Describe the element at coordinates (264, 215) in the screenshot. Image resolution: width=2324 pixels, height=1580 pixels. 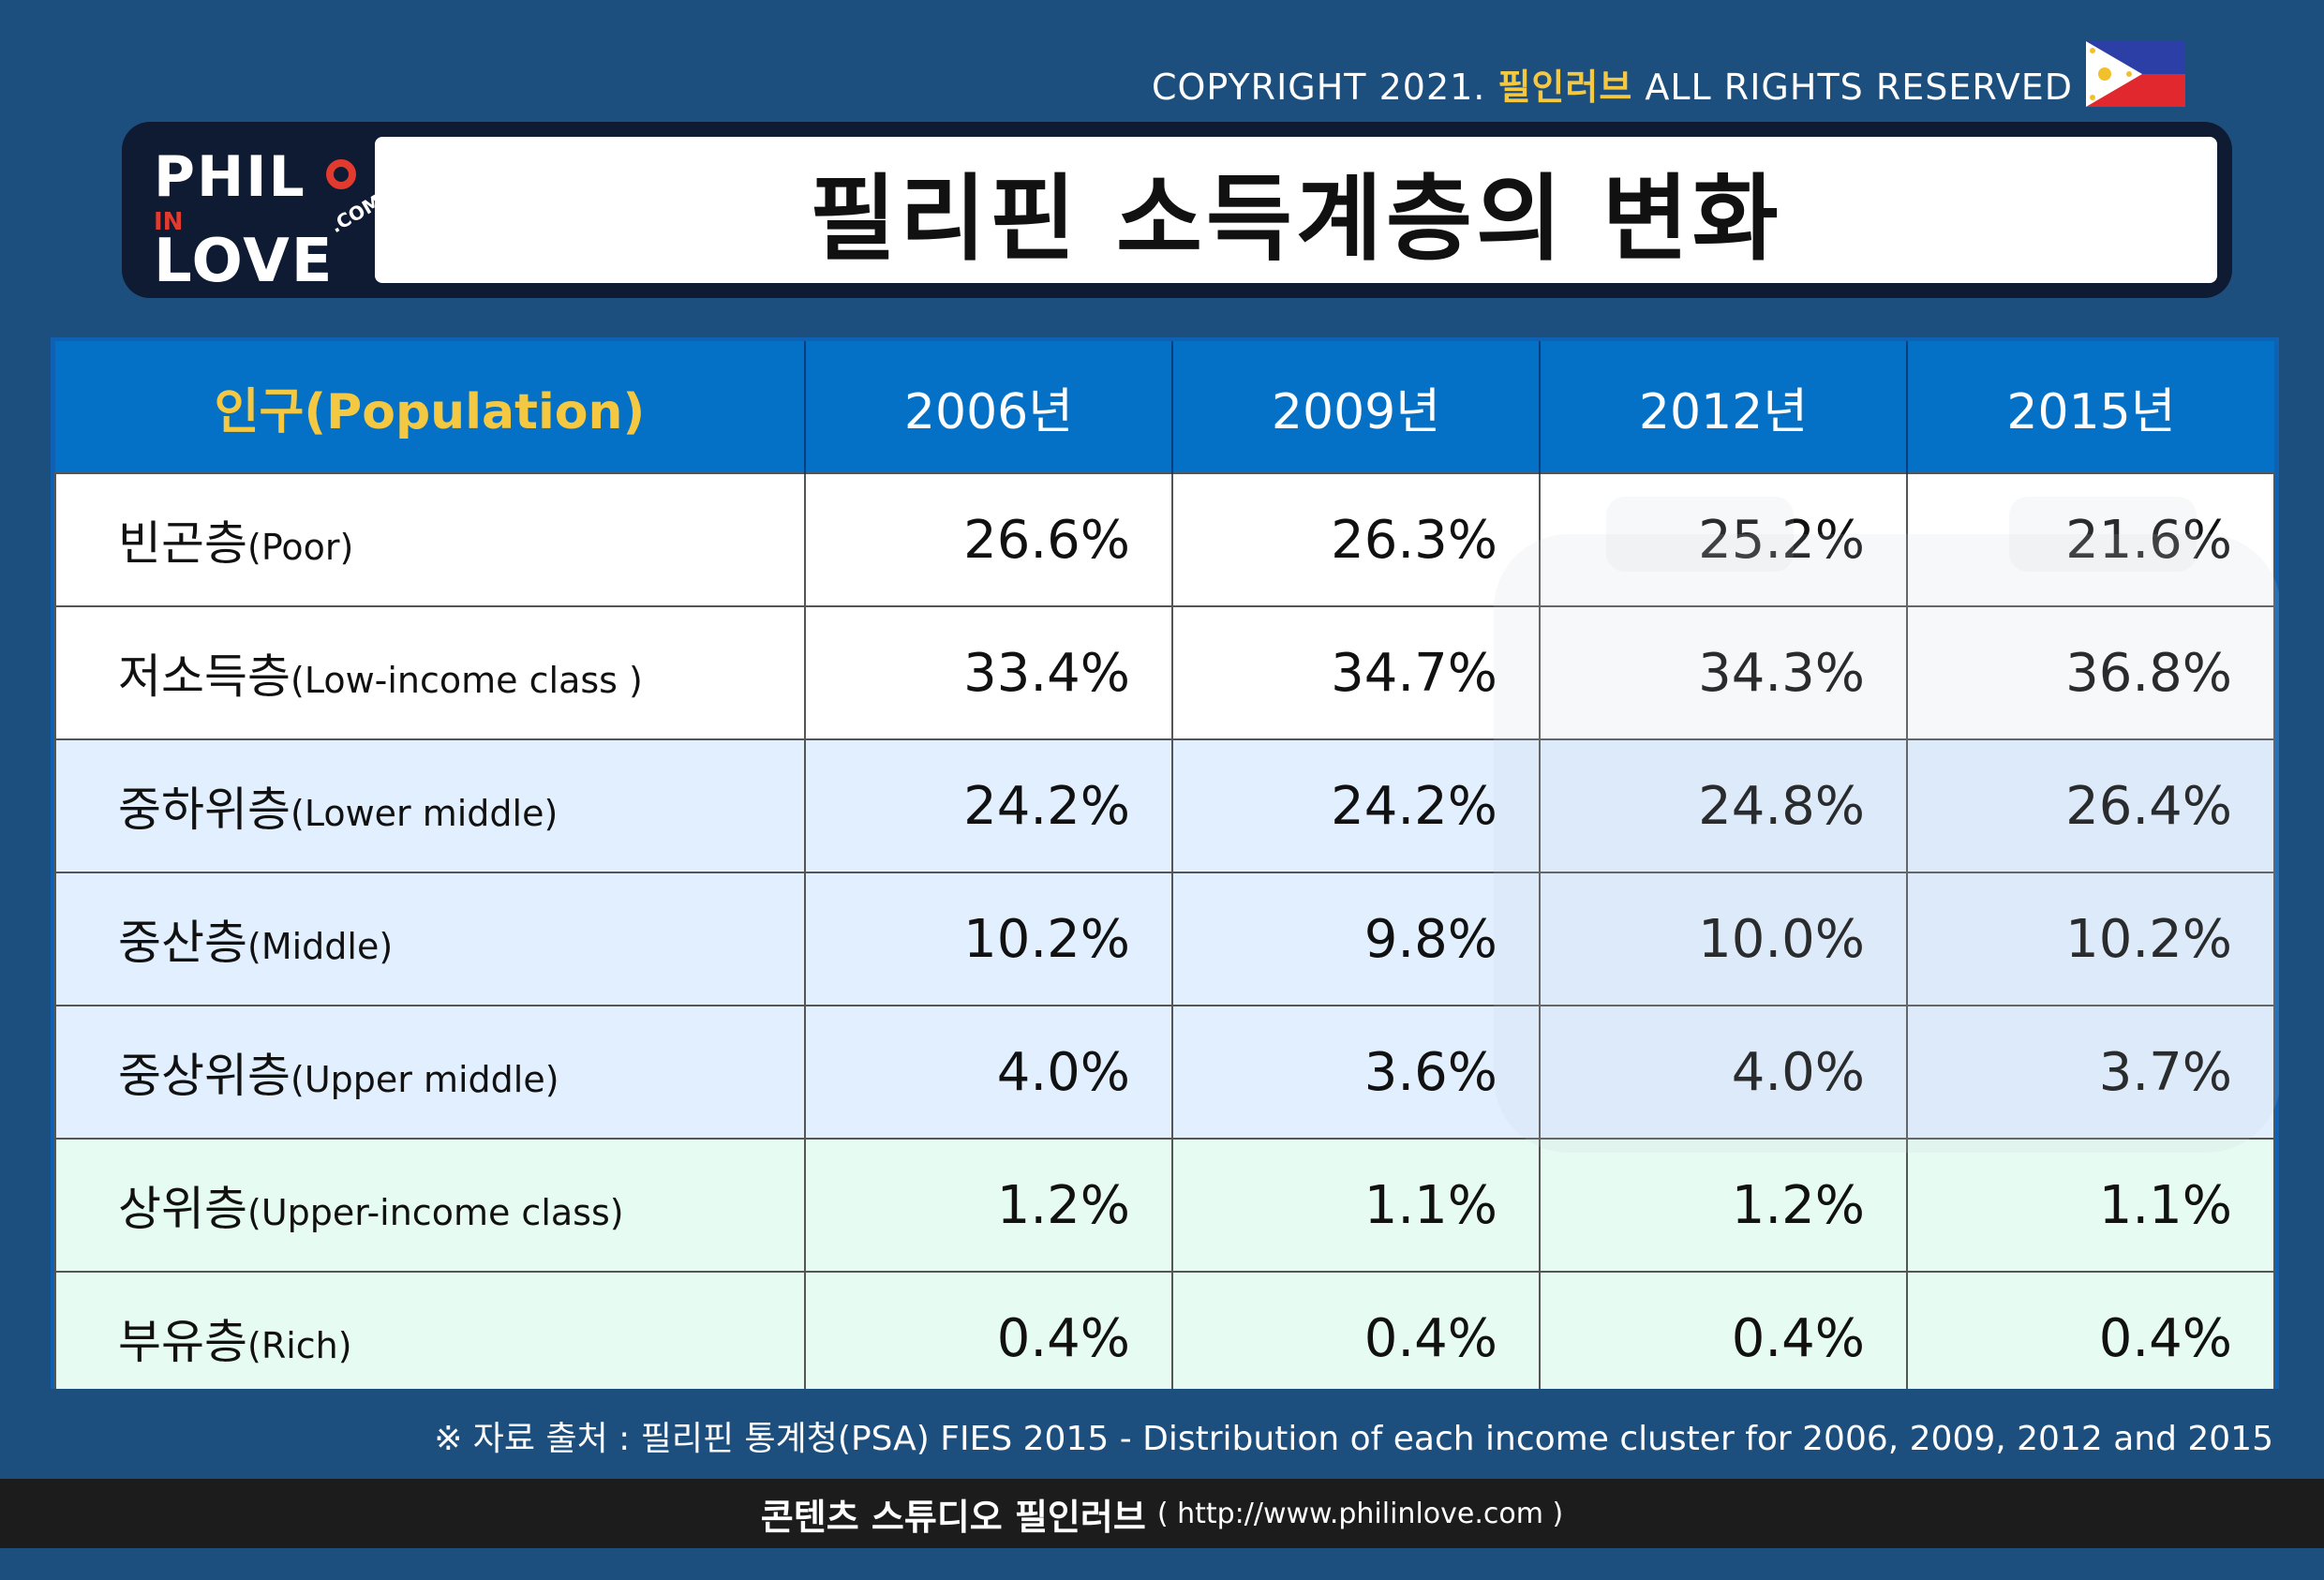
I see `phil-in-love-logo: PHIL IN LOVE .COM` at that location.